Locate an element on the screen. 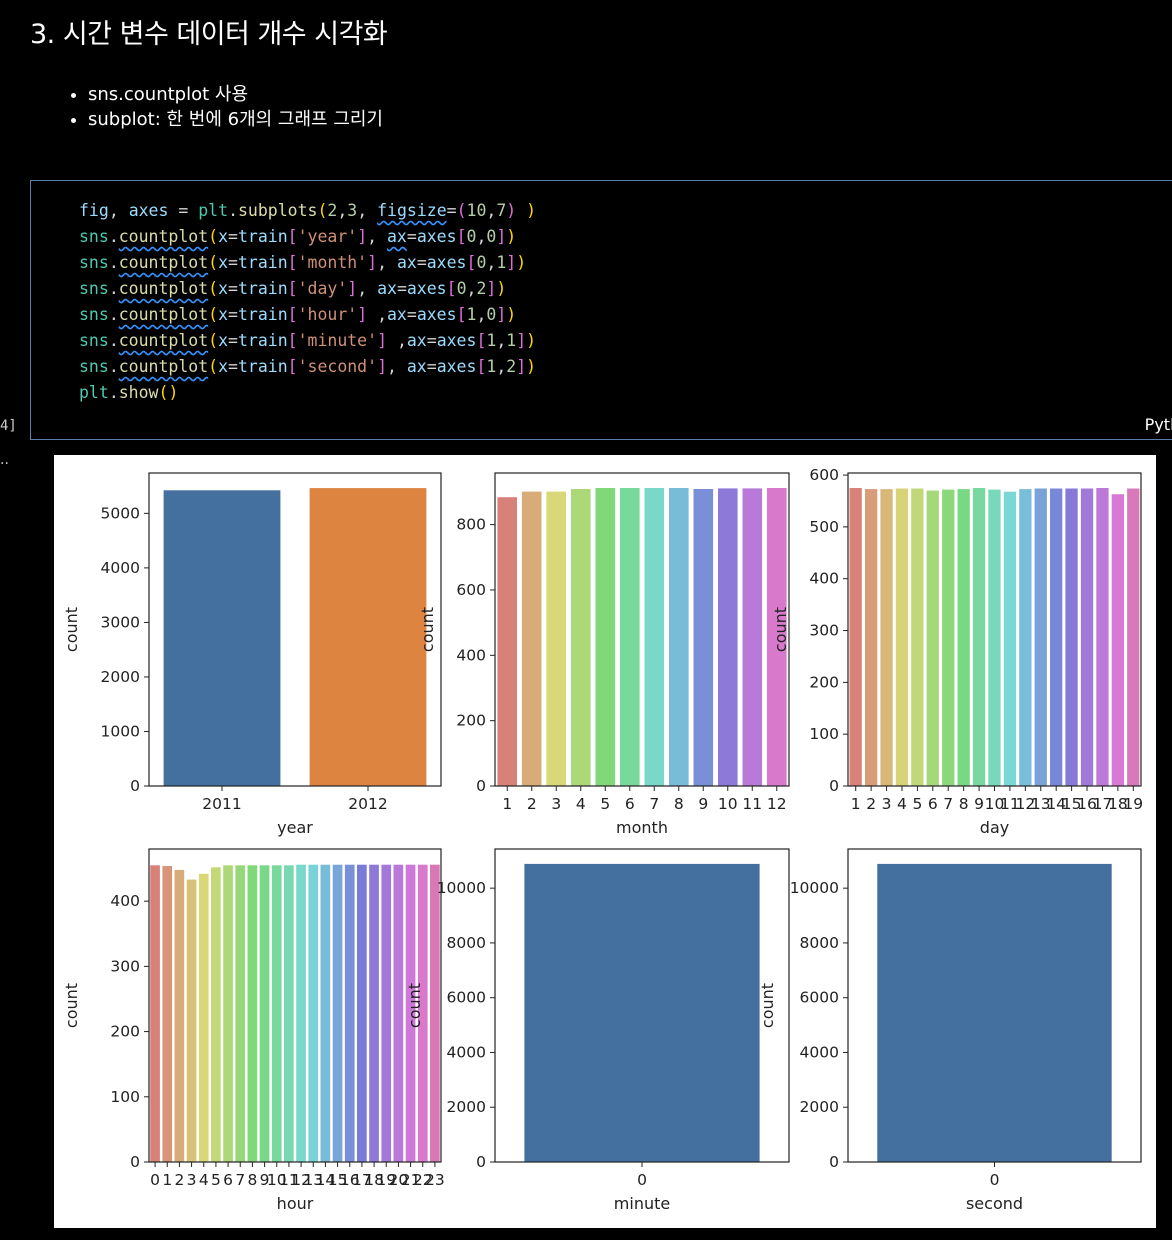 The height and width of the screenshot is (1240, 1172). x-axis-label: day is located at coordinates (994, 827).